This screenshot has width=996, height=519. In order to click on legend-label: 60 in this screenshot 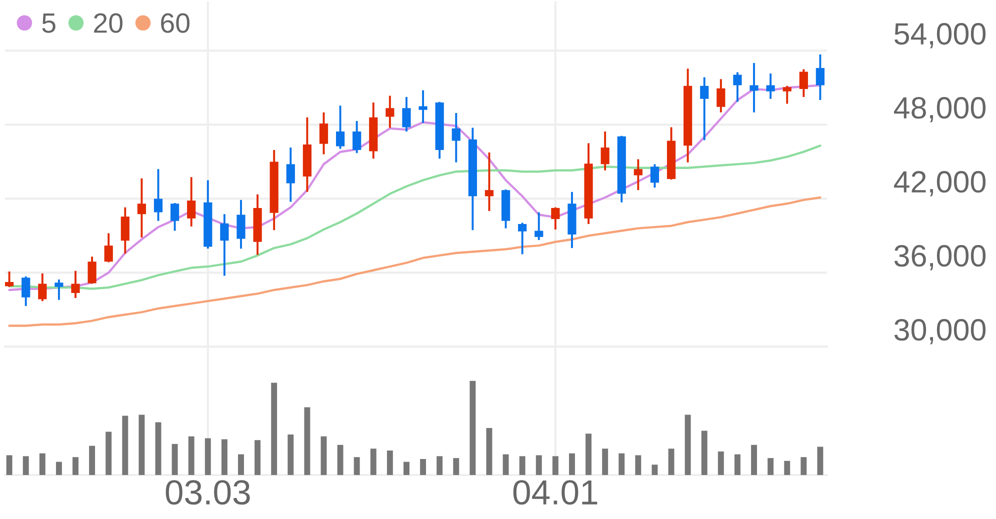, I will do `click(175, 23)`.